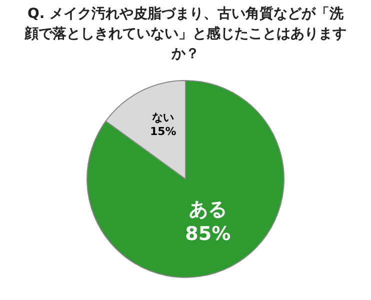 The width and height of the screenshot is (371, 300). Describe the element at coordinates (207, 209) in the screenshot. I see `slice-label: ある` at that location.